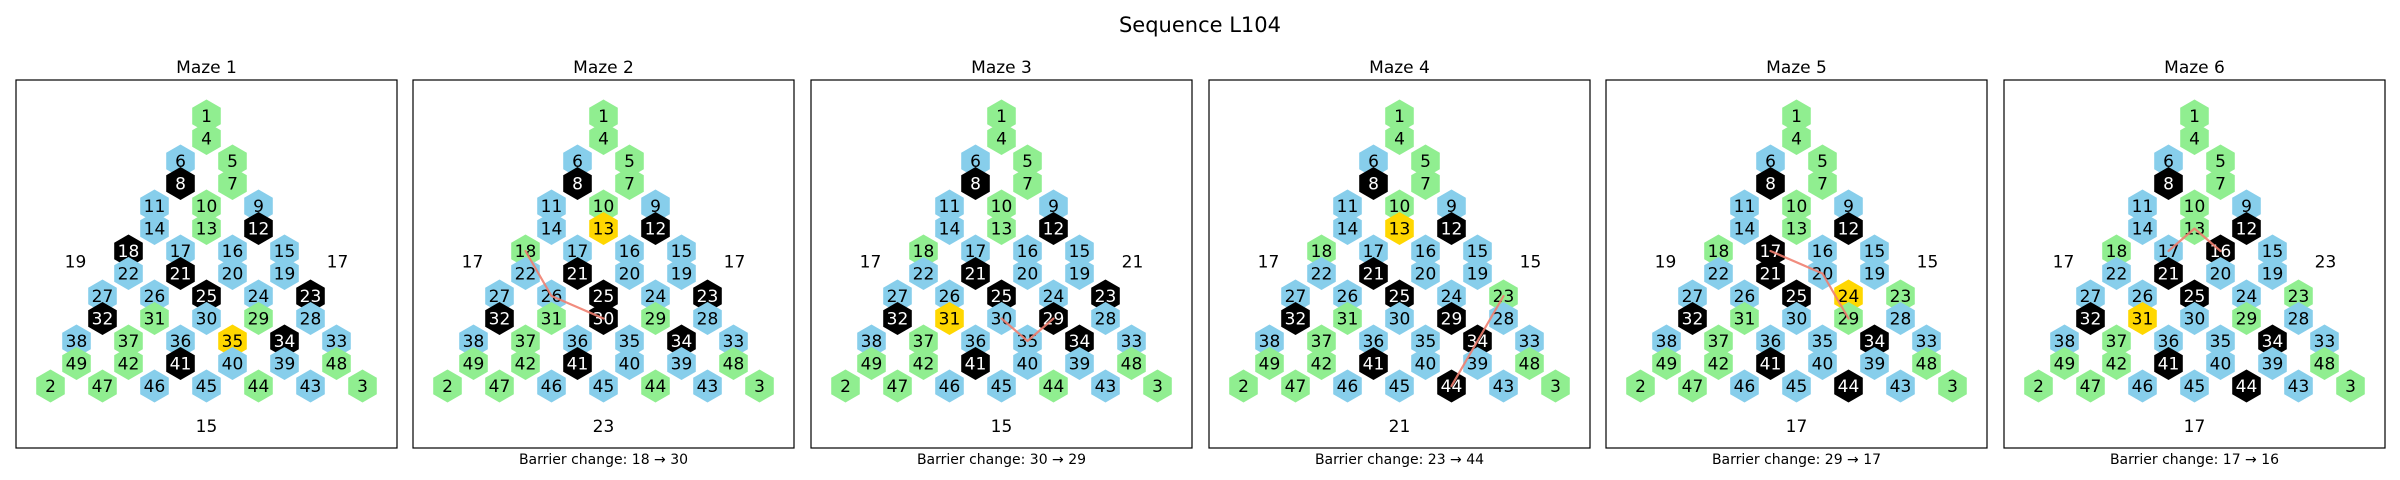 The width and height of the screenshot is (2400, 480). I want to click on hex-number: 37, so click(129, 342).